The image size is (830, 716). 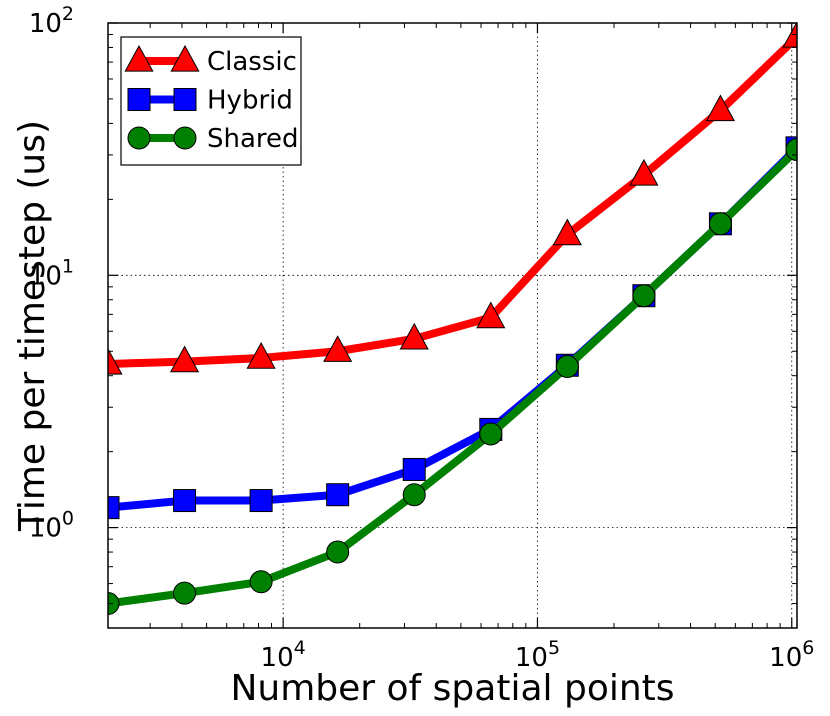 I want to click on legend-label: Shared, so click(x=253, y=139).